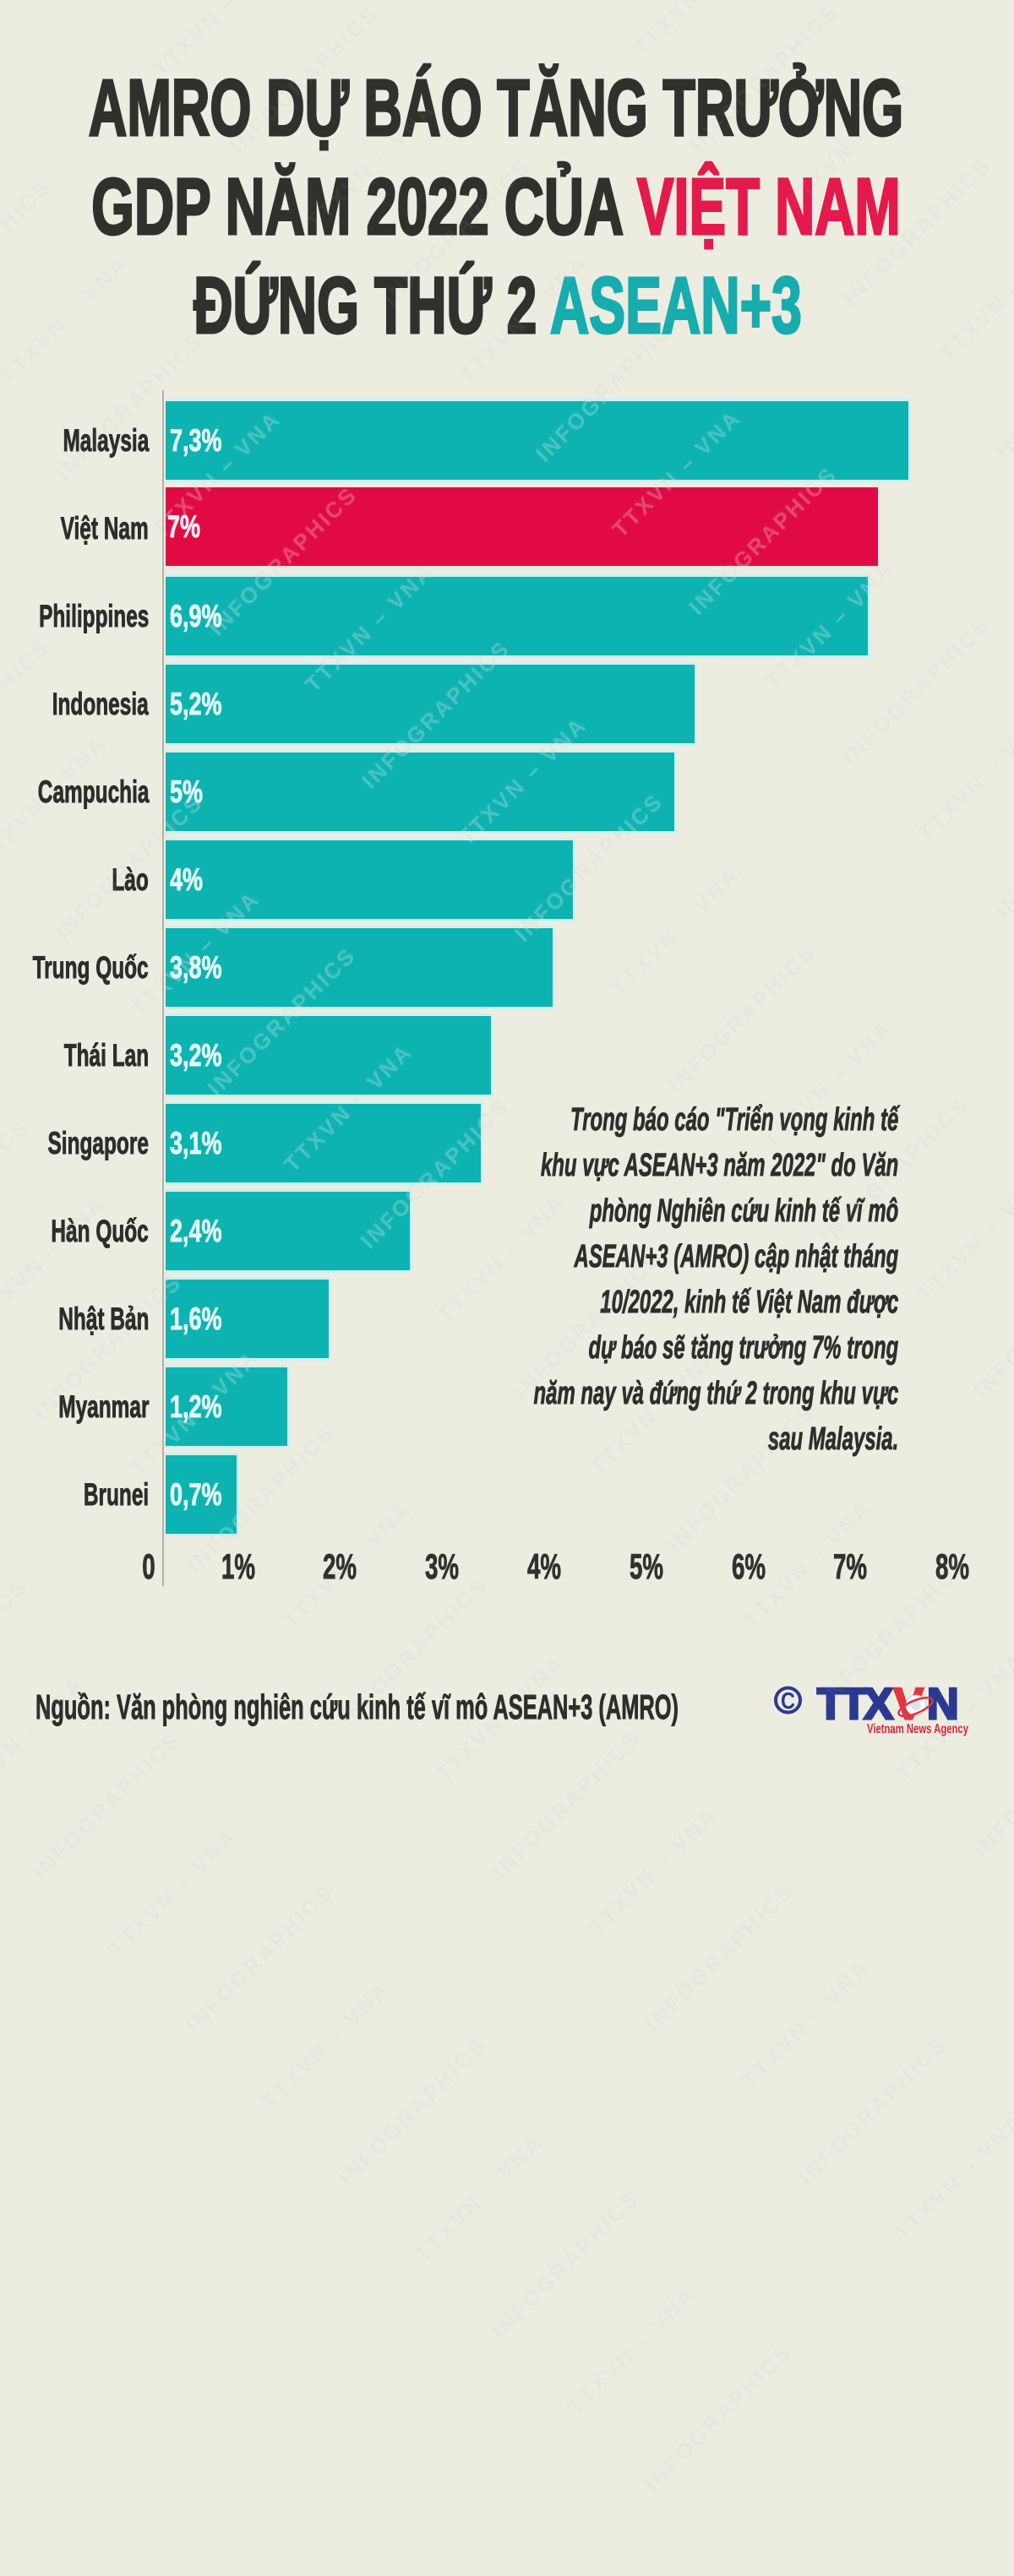 The image size is (1014, 2576). What do you see at coordinates (788, 1700) in the screenshot?
I see `svg-text: C` at bounding box center [788, 1700].